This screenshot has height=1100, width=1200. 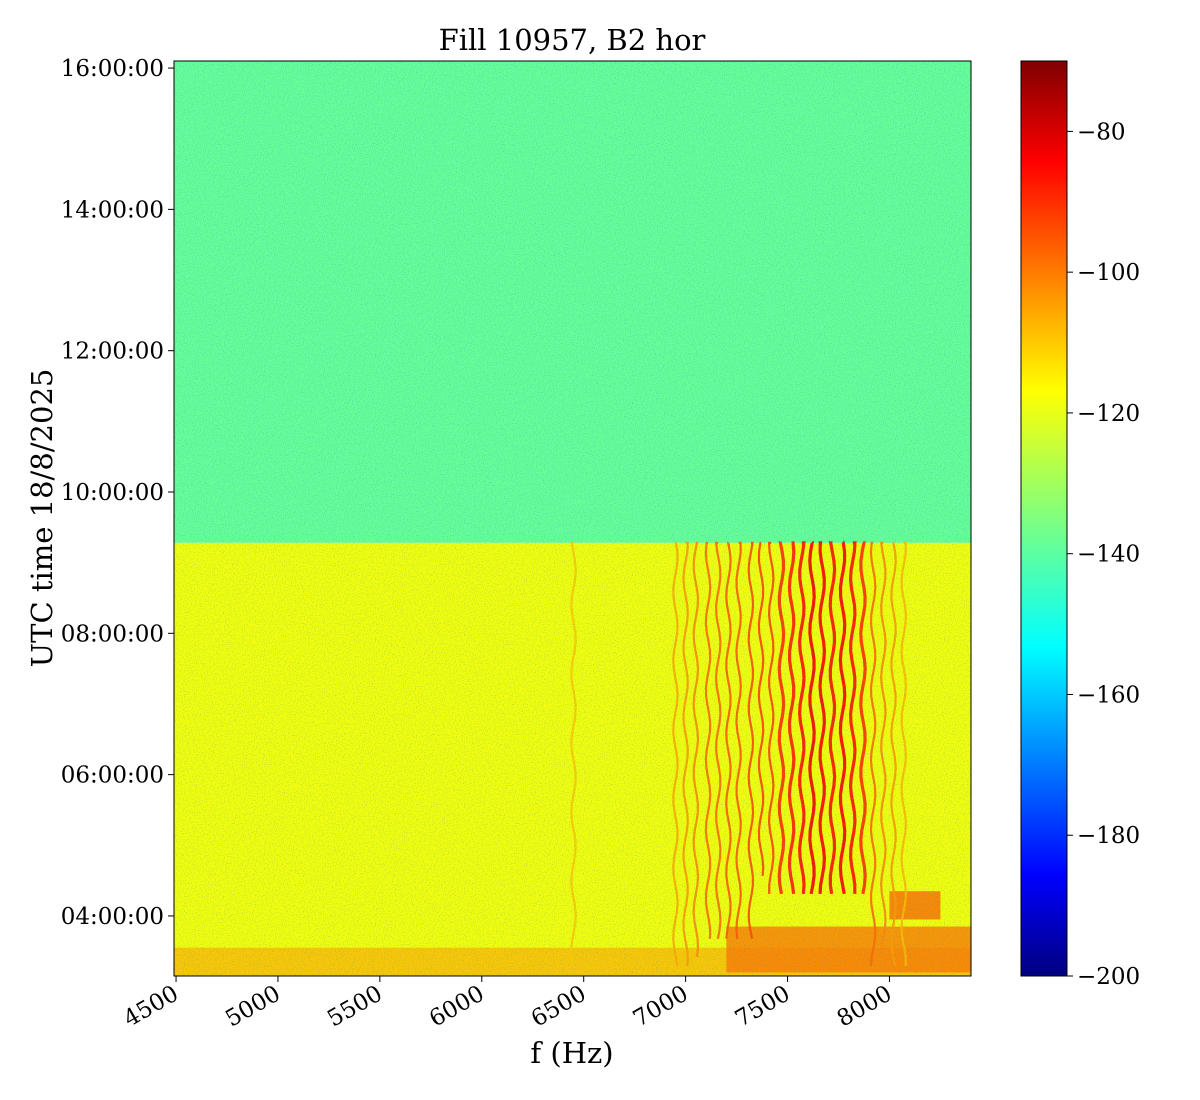 What do you see at coordinates (355, 1007) in the screenshot?
I see `x-tick-label: 5500` at bounding box center [355, 1007].